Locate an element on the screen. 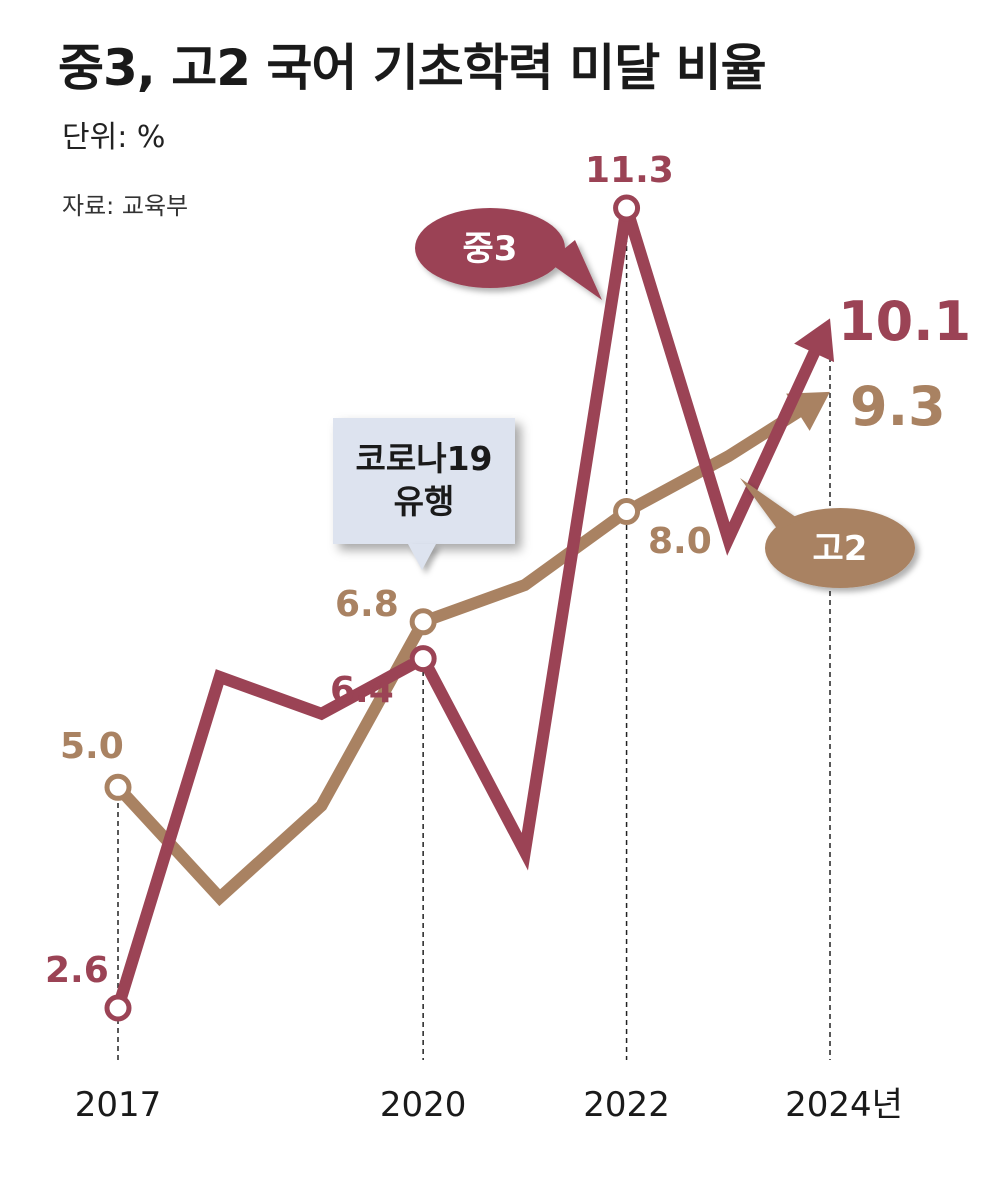 The image size is (1003, 1179). legend-bubble-middle is located at coordinates (508, 254).